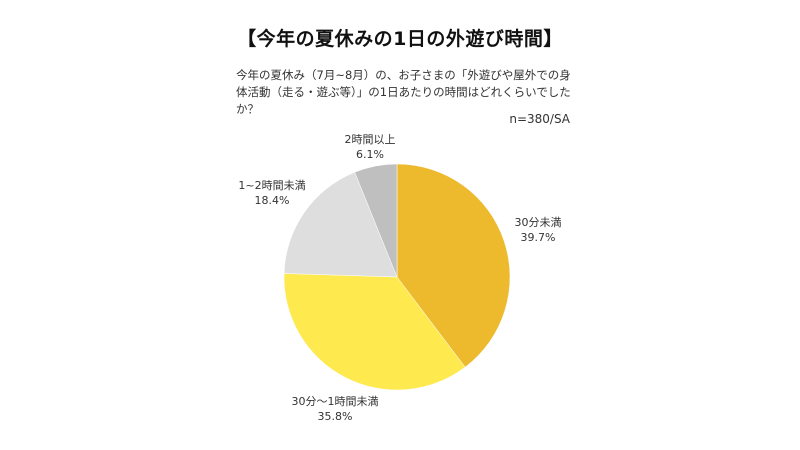 The height and width of the screenshot is (450, 800). Describe the element at coordinates (272, 185) in the screenshot. I see `label-1h-to-2h-name: 1~2時間未満` at that location.